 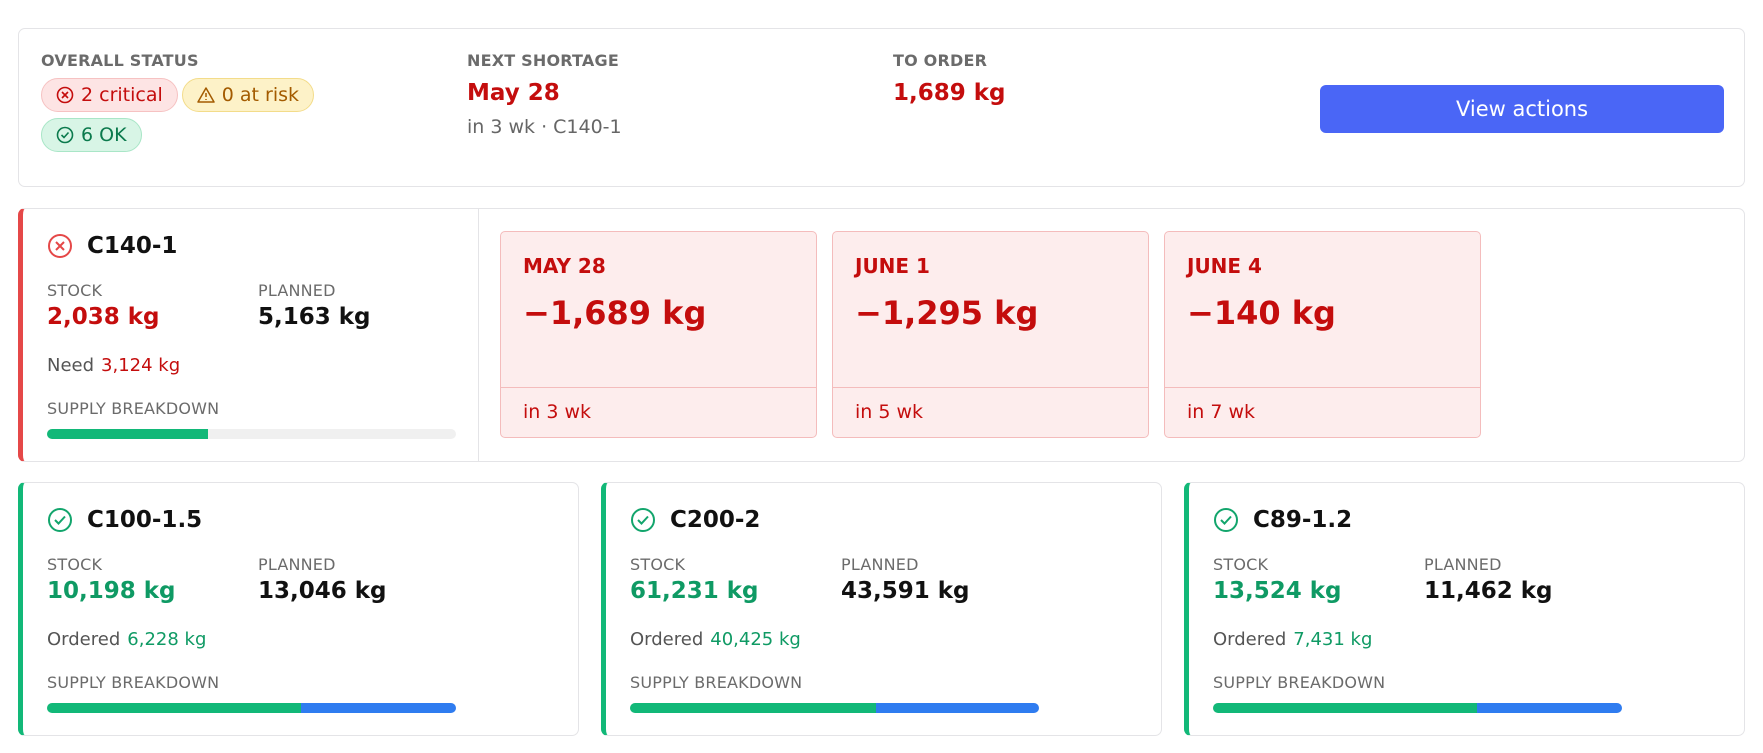 I want to click on name: C140-1, so click(x=132, y=246).